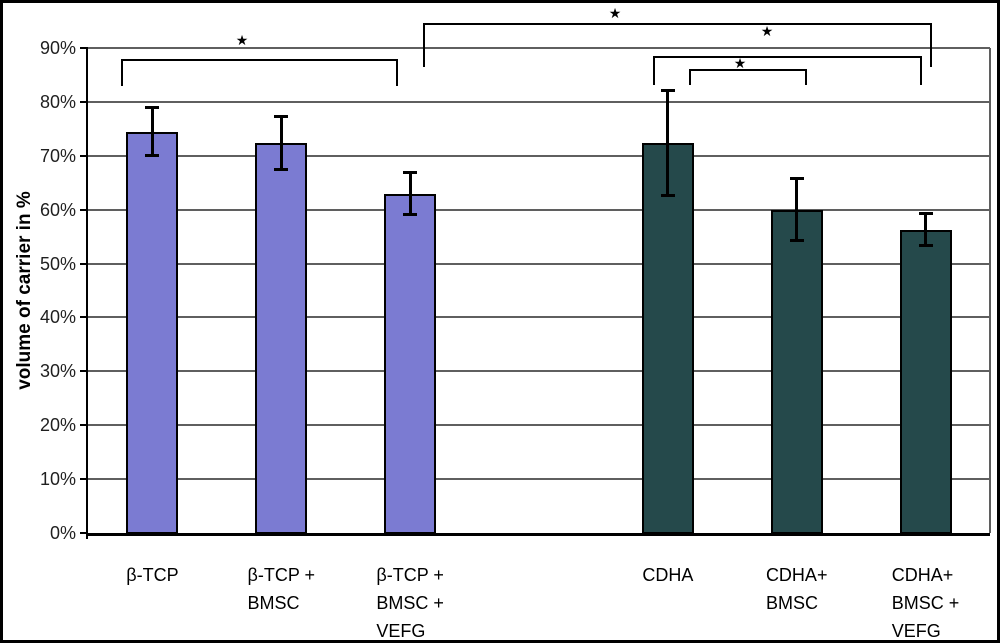  I want to click on y-axis-tick-label: 10%, so click(57, 479).